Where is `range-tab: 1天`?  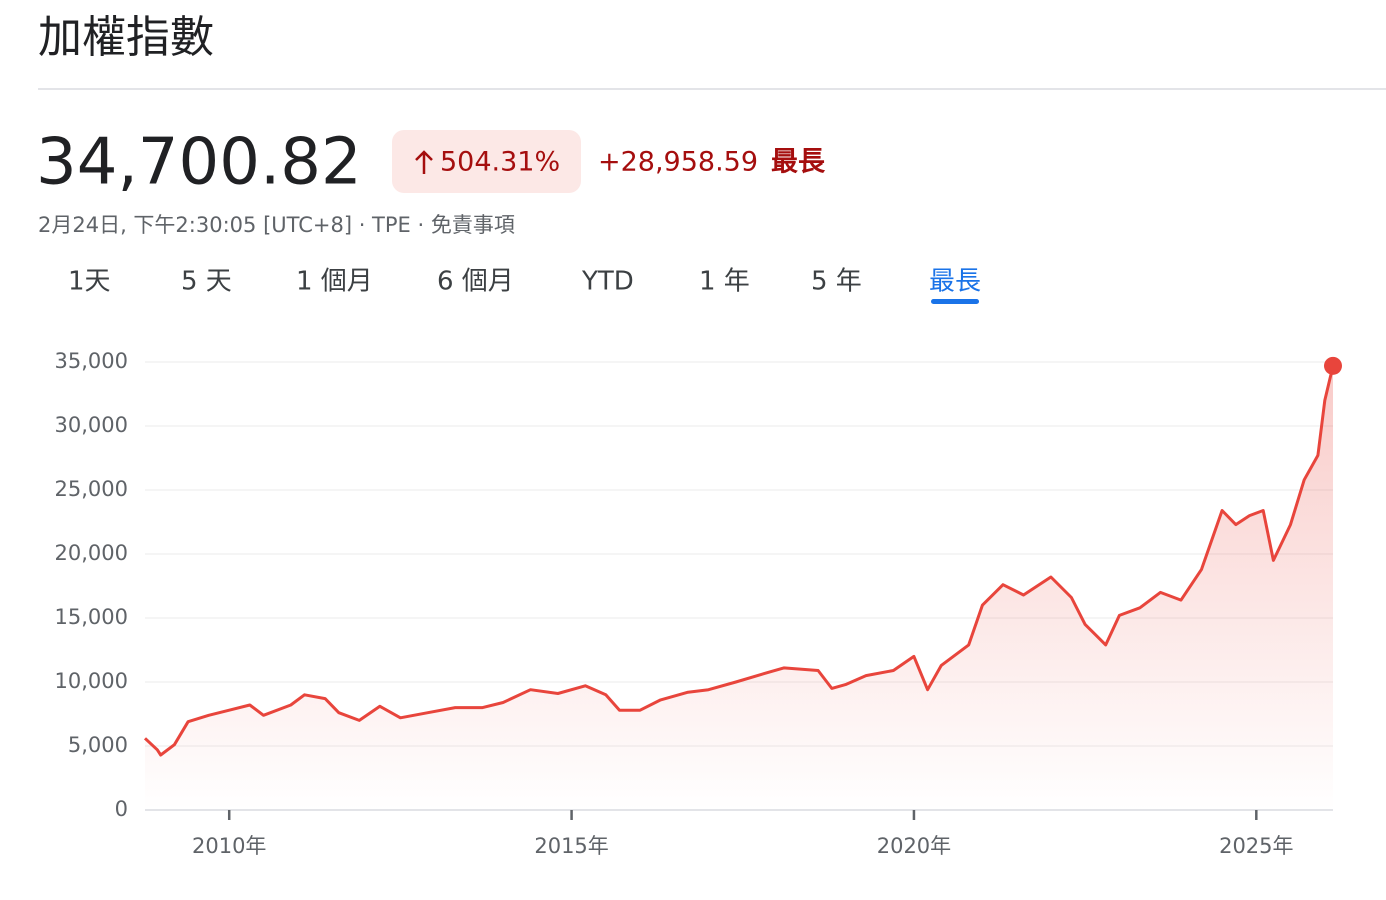 range-tab: 1天 is located at coordinates (89, 282).